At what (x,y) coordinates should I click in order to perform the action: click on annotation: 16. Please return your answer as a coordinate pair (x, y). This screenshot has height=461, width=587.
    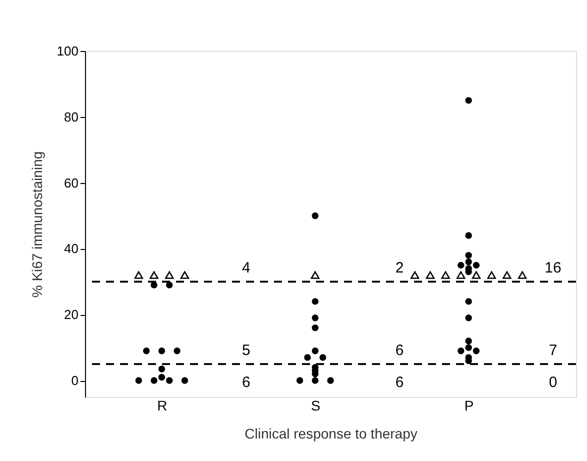
    Looking at the image, I should click on (553, 268).